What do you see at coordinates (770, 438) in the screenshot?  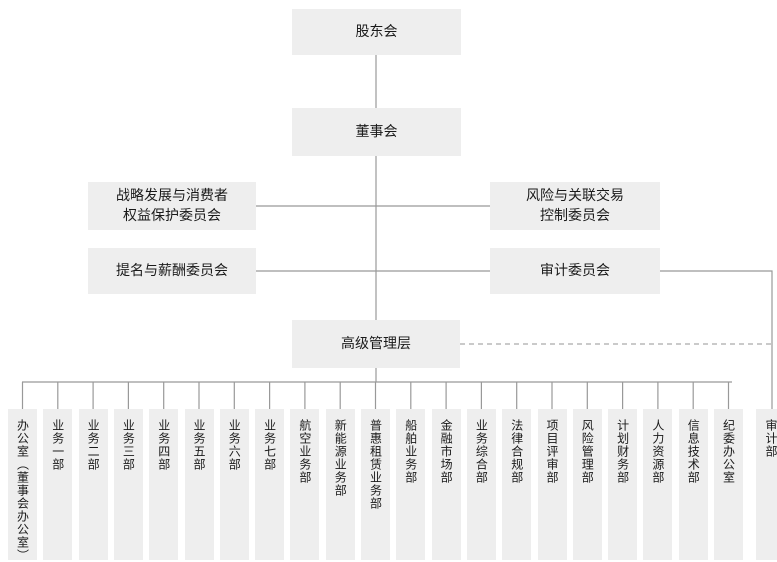 I see `department-label: 审计部` at bounding box center [770, 438].